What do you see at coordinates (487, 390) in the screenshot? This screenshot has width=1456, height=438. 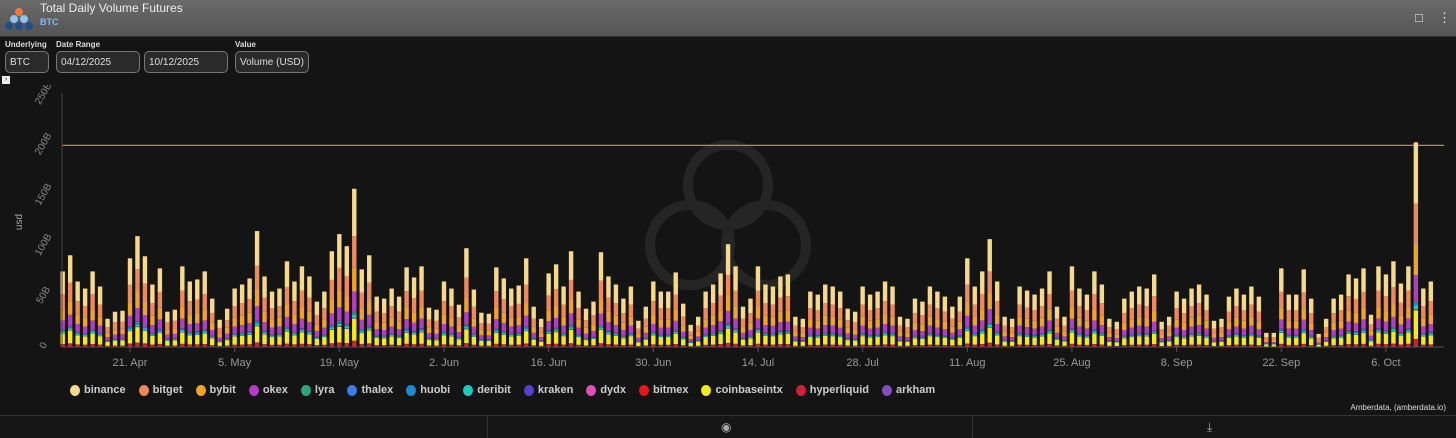 I see `legend-item-deribit: deribit` at bounding box center [487, 390].